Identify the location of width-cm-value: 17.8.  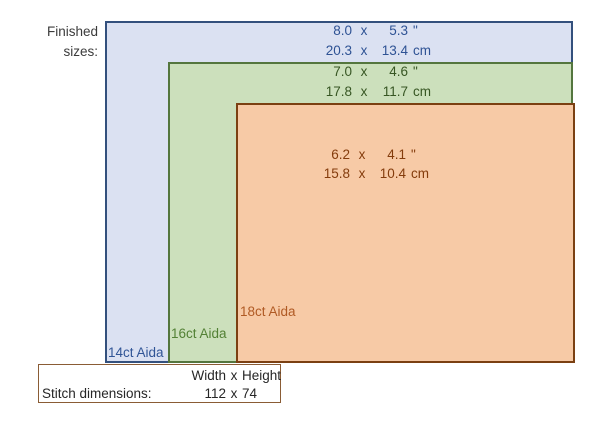
(338, 91).